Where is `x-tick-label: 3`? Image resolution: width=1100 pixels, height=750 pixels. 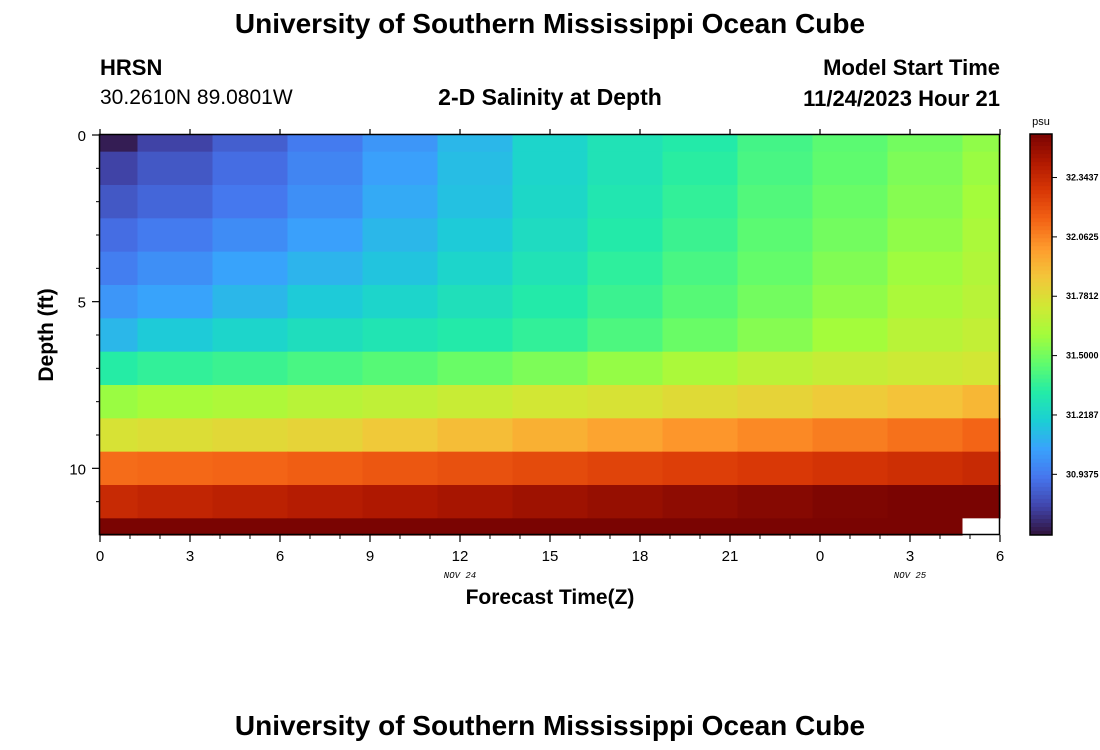 x-tick-label: 3 is located at coordinates (190, 556).